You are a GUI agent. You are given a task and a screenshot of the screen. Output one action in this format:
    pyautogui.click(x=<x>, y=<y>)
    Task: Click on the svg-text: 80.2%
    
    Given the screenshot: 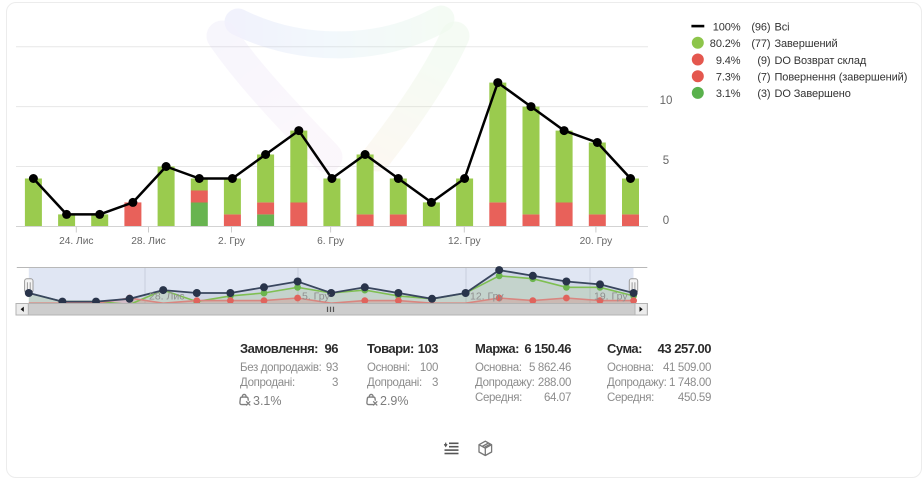 What is the action you would take?
    pyautogui.click(x=725, y=44)
    